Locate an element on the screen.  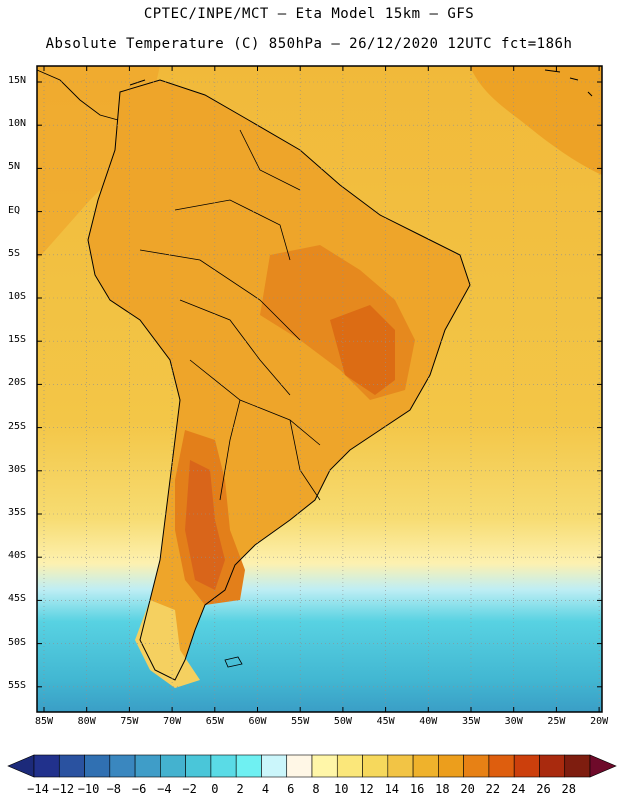
colorbar-low-arrow is located at coordinates (21, 766).